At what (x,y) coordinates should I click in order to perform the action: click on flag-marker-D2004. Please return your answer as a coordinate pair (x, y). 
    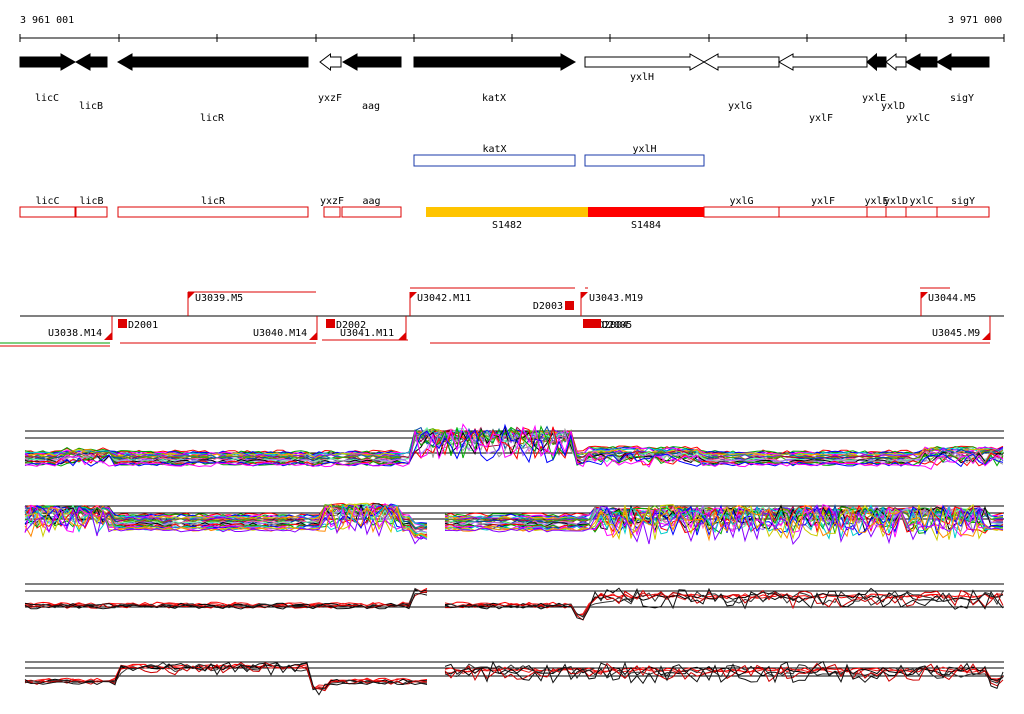
    Looking at the image, I should click on (587, 323).